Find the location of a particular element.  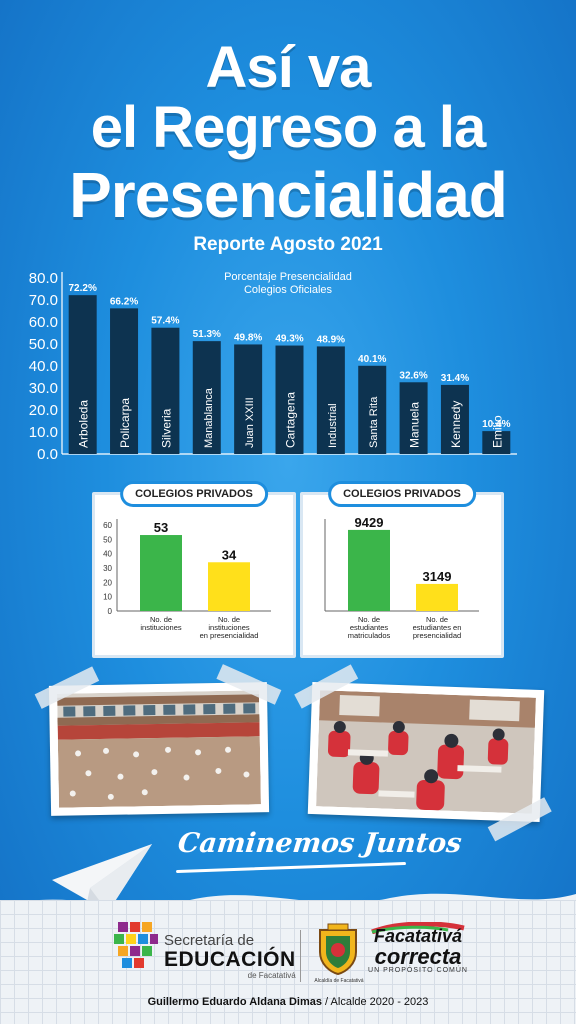

secretaria-logo-text: Secretaría de EDUCACIÓN de Facatativá is located at coordinates (230, 956).